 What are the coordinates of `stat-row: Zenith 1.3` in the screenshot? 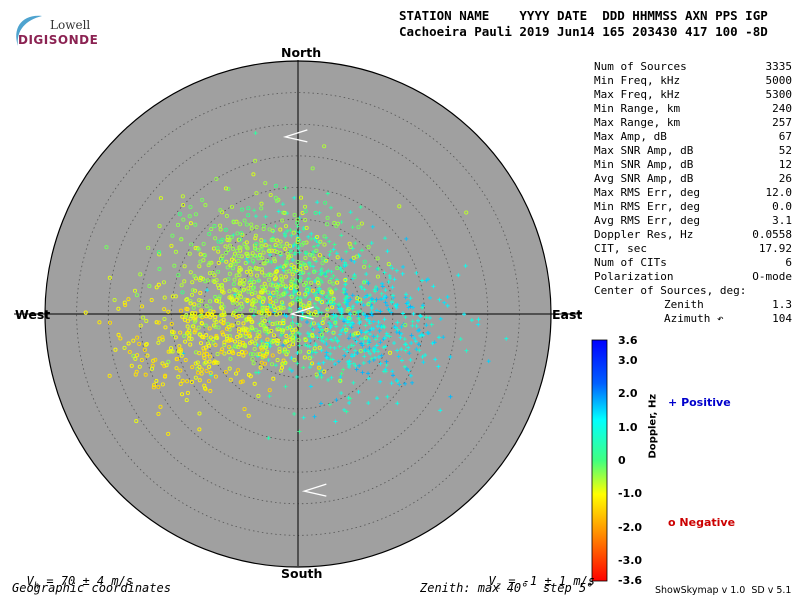 It's located at (693, 305).